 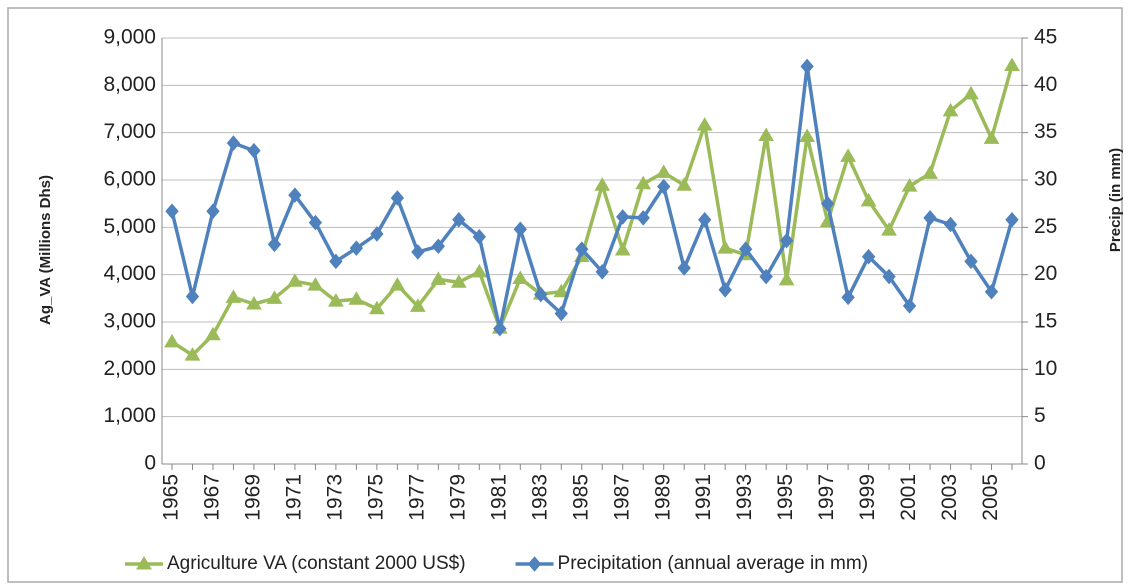 What do you see at coordinates (375, 497) in the screenshot?
I see `x-tick-label: 1975` at bounding box center [375, 497].